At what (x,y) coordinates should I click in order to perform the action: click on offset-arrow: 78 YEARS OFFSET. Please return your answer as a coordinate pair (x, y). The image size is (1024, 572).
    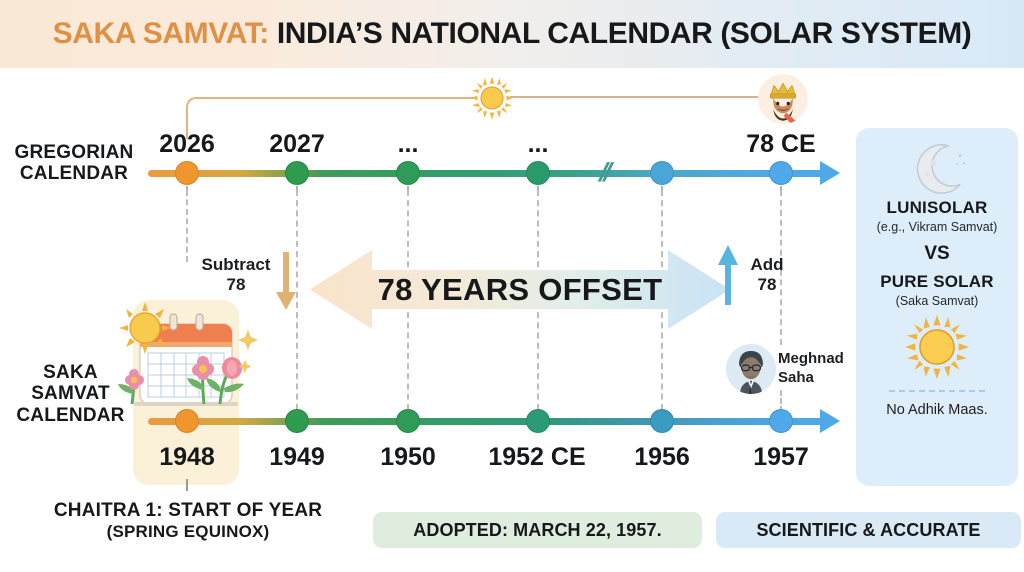
    Looking at the image, I should click on (520, 289).